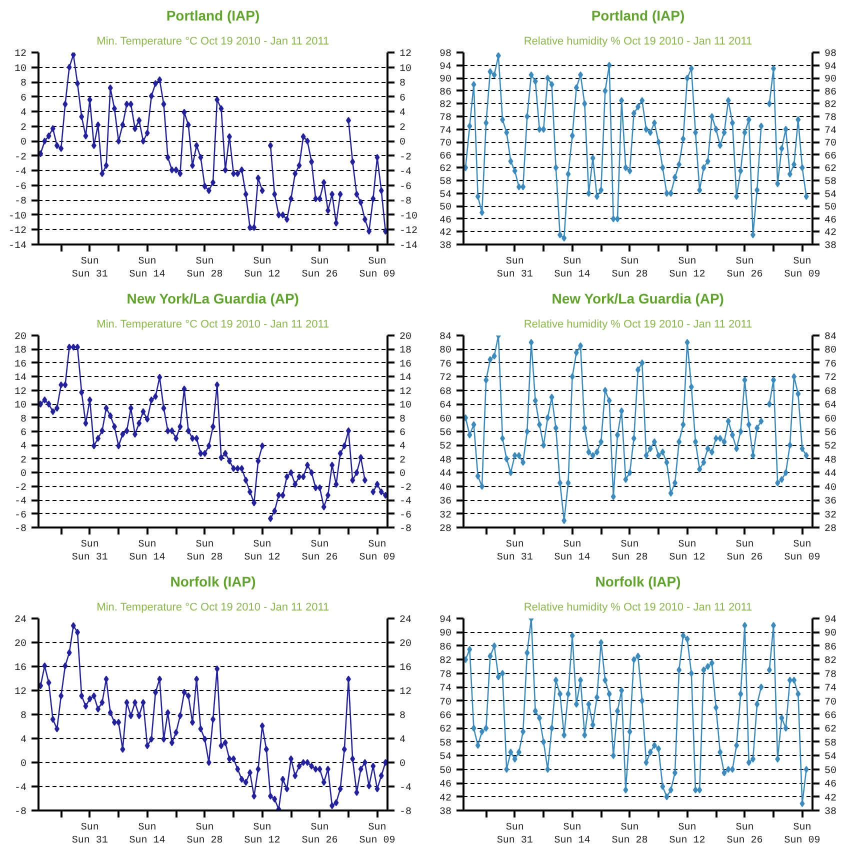  What do you see at coordinates (403, 474) in the screenshot?
I see `y2-tick-label: 0` at bounding box center [403, 474].